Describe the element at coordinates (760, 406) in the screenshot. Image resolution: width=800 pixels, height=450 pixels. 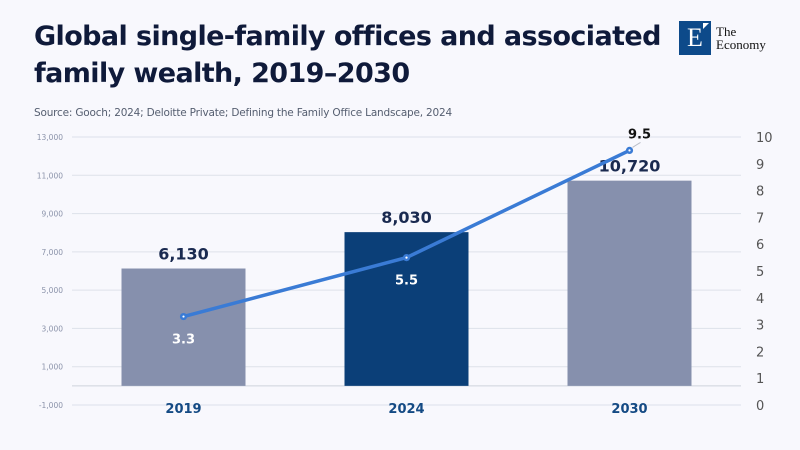
I see `right-tick-label: 0` at that location.